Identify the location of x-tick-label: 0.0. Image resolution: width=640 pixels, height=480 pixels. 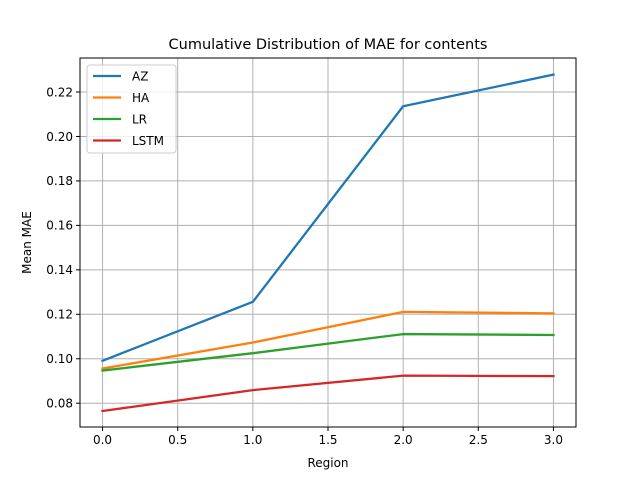
(102, 440).